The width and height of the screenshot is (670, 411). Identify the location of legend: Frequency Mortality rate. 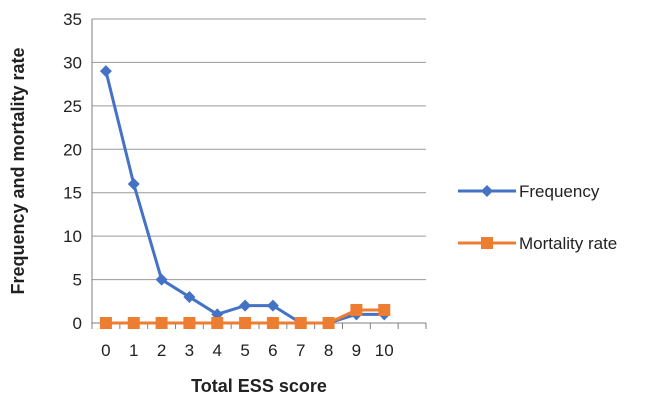
(537, 217).